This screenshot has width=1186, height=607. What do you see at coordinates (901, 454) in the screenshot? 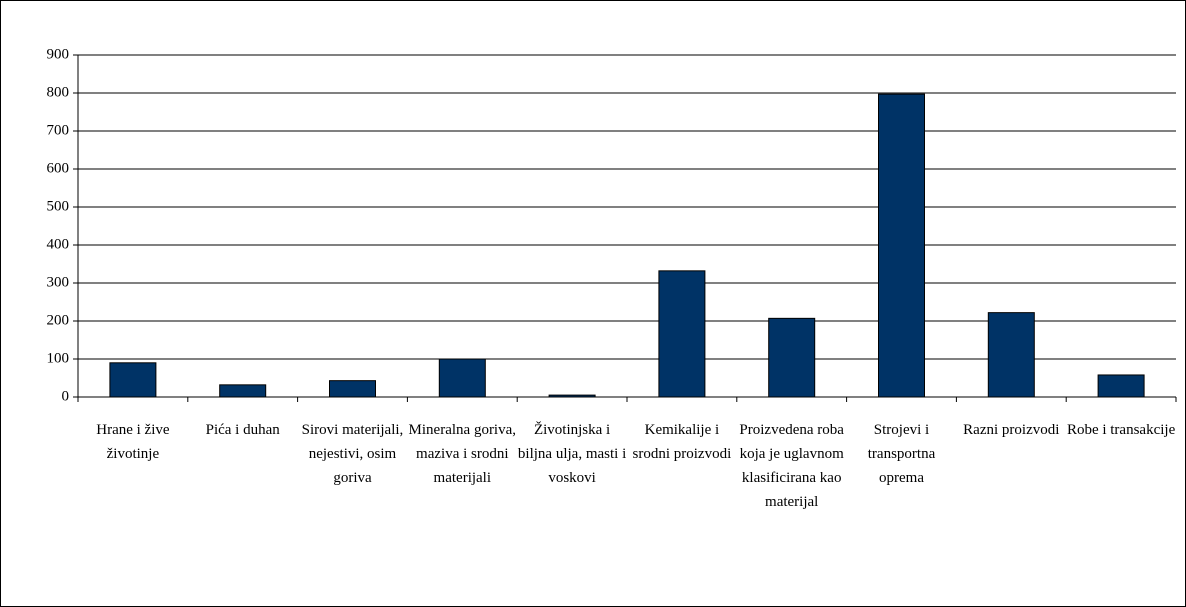
I see `x-tick-label: Strojevi i transportna oprema` at bounding box center [901, 454].